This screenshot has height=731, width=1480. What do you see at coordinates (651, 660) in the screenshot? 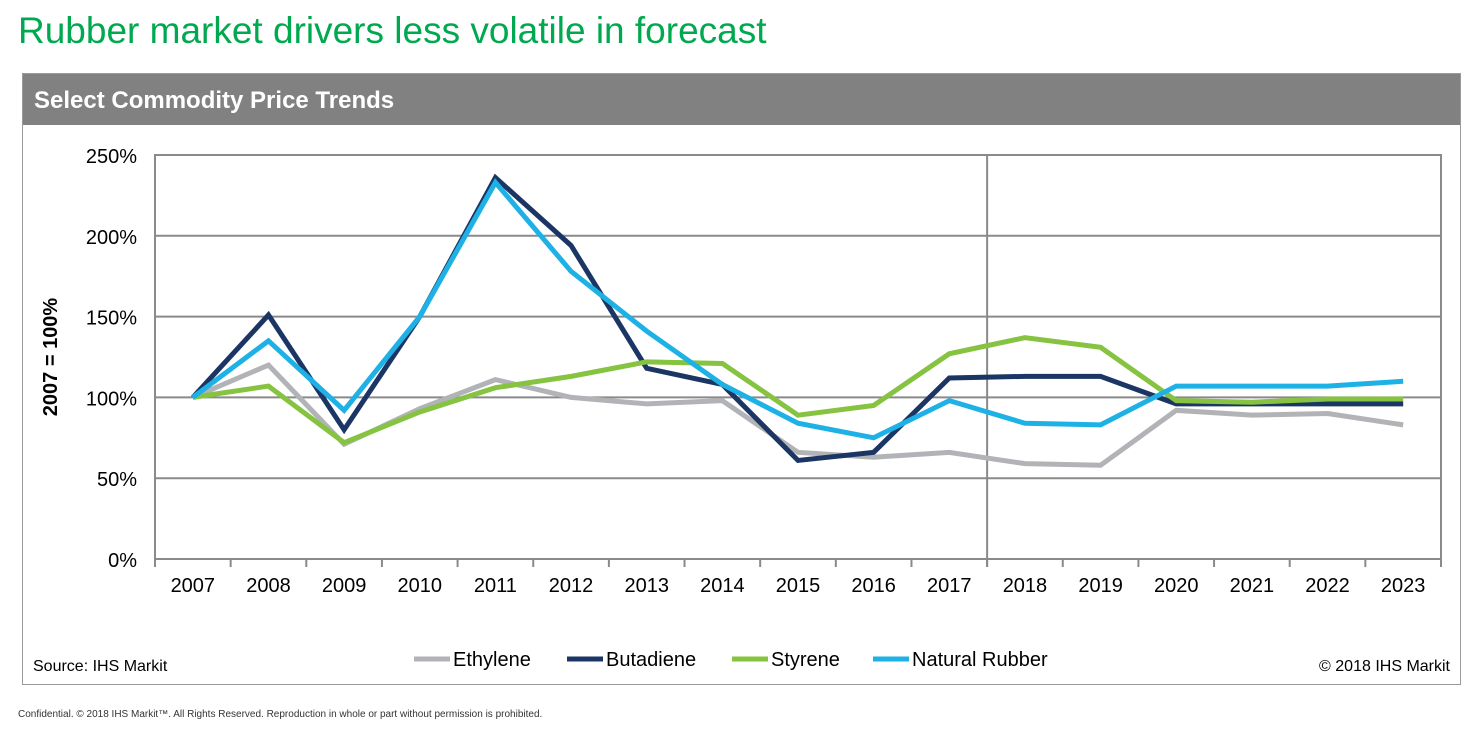
I see `legend-label: Butadiene` at bounding box center [651, 660].